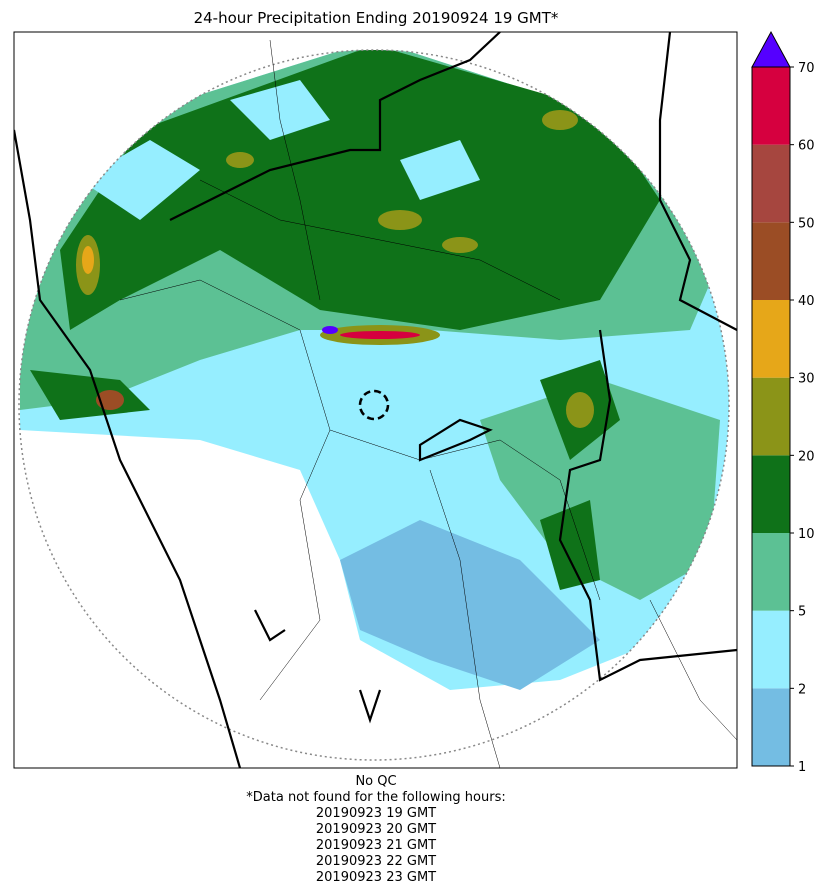  What do you see at coordinates (376, 845) in the screenshot?
I see `footer-line: 20190923 21 GMT` at bounding box center [376, 845].